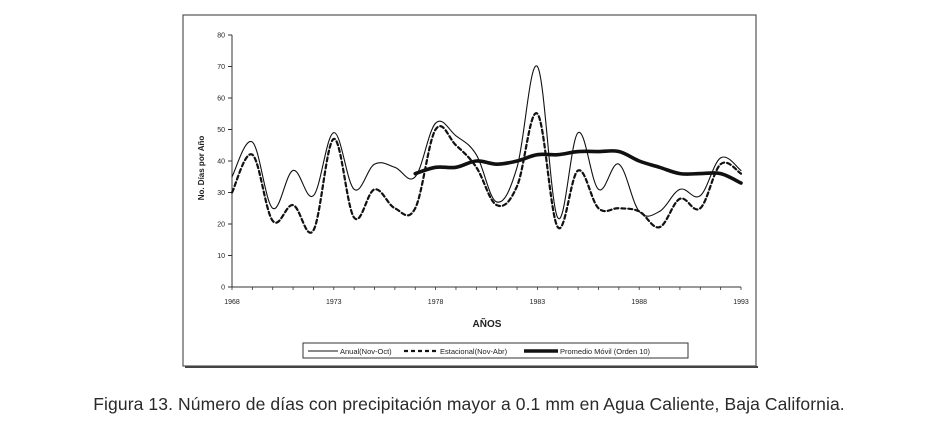  Describe the element at coordinates (221, 130) in the screenshot. I see `y-tick-label: 50` at that location.